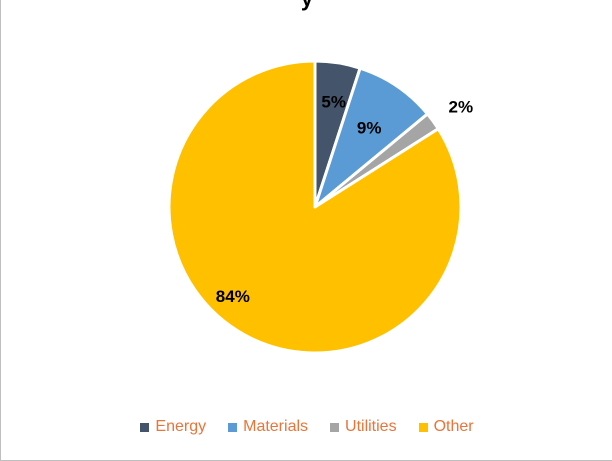  Describe the element at coordinates (369, 127) in the screenshot. I see `data-label-materials: 9%` at that location.